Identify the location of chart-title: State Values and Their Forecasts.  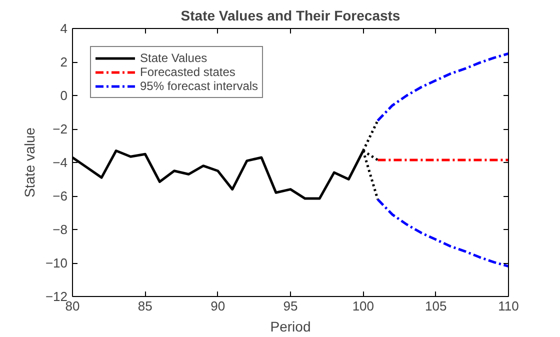
(290, 16).